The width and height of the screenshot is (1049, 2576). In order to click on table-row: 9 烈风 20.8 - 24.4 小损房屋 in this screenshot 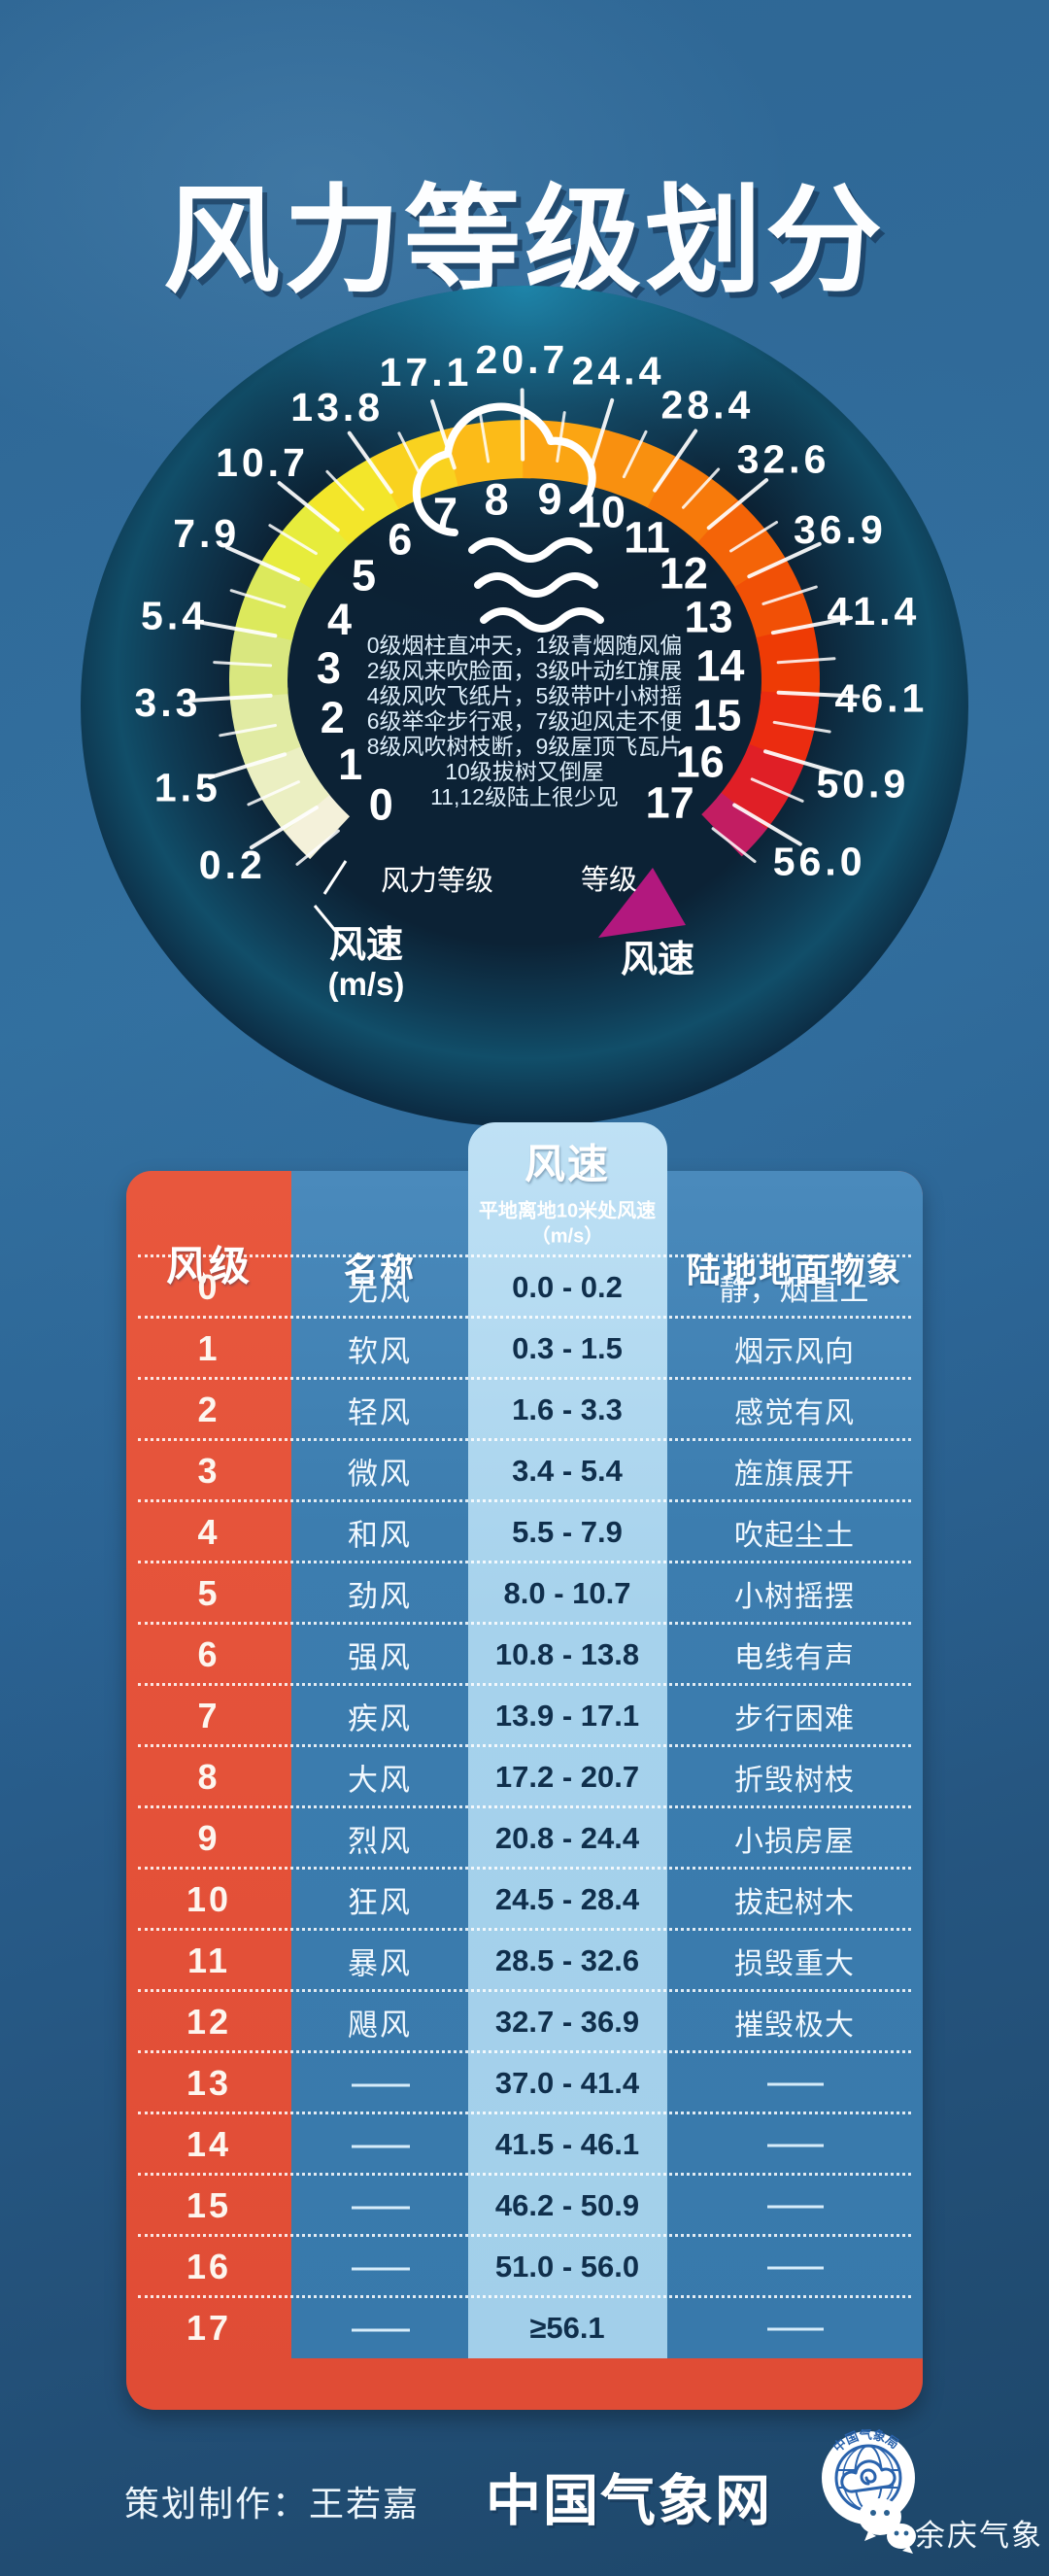, I will do `click(524, 1837)`.